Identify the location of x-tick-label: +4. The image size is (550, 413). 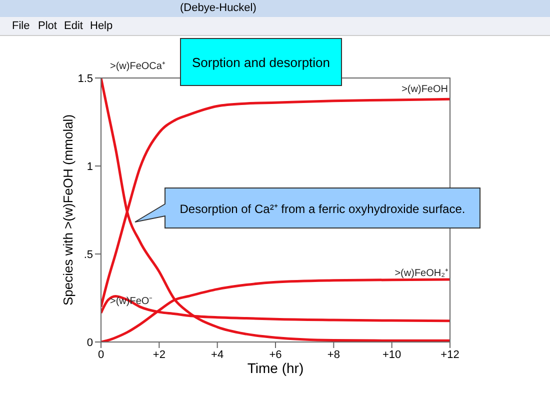
(217, 354).